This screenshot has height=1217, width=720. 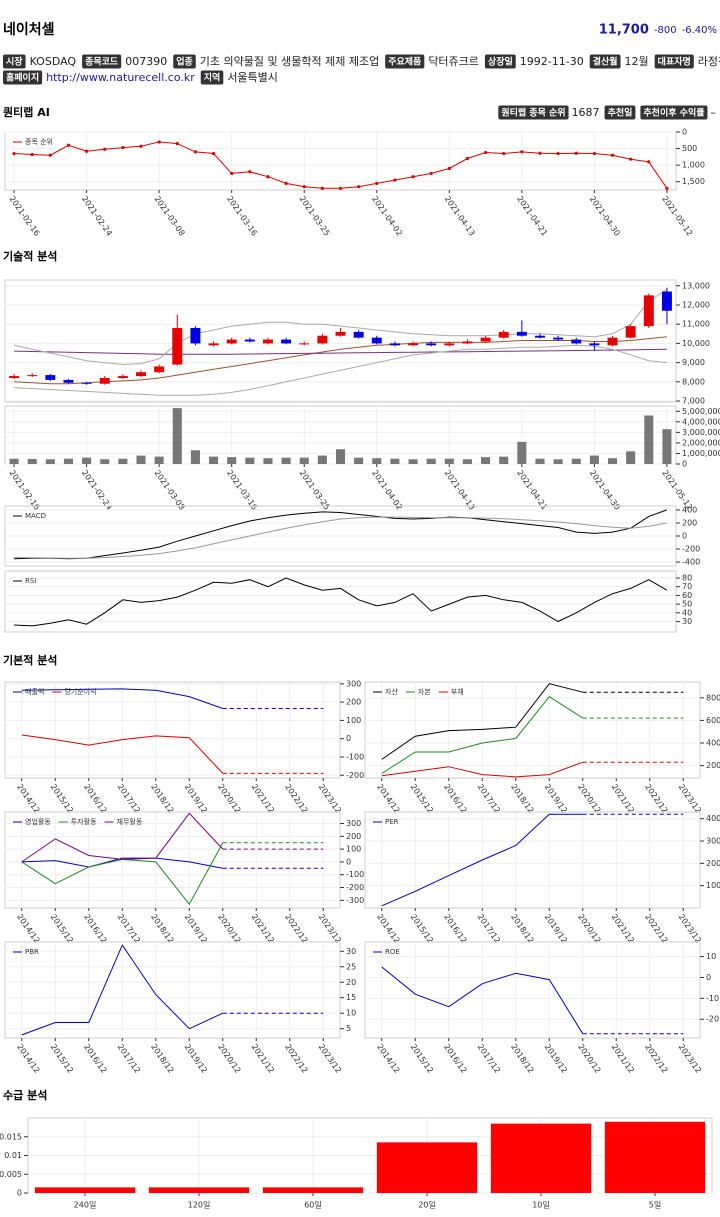 What do you see at coordinates (330, 1058) in the screenshot?
I see `x-tick-label: 2023/12` at bounding box center [330, 1058].